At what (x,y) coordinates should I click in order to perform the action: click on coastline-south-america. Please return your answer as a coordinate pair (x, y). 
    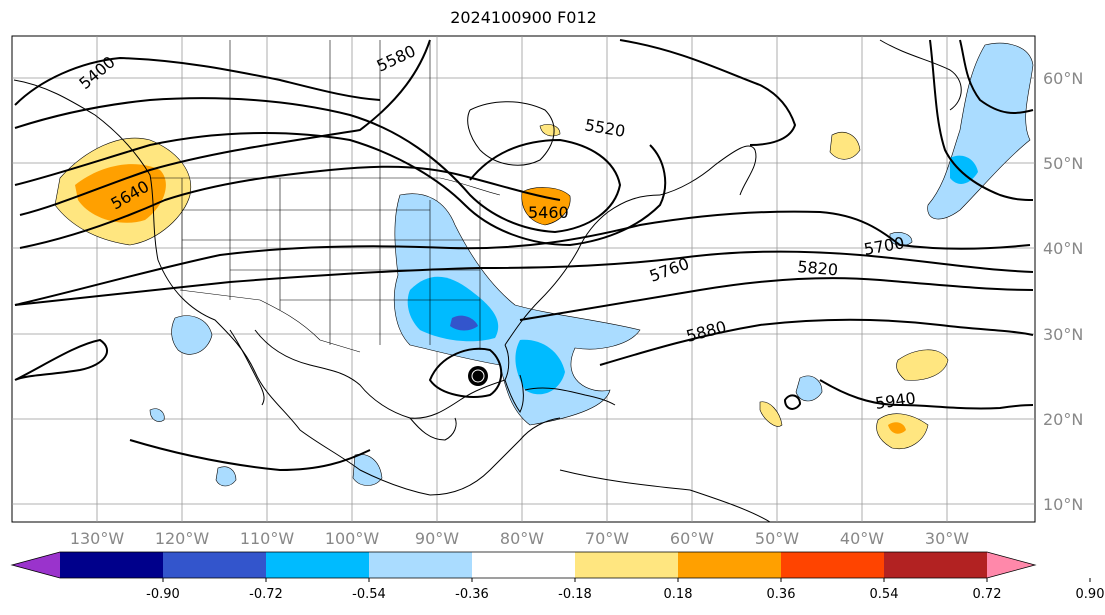
    Looking at the image, I should click on (665, 496).